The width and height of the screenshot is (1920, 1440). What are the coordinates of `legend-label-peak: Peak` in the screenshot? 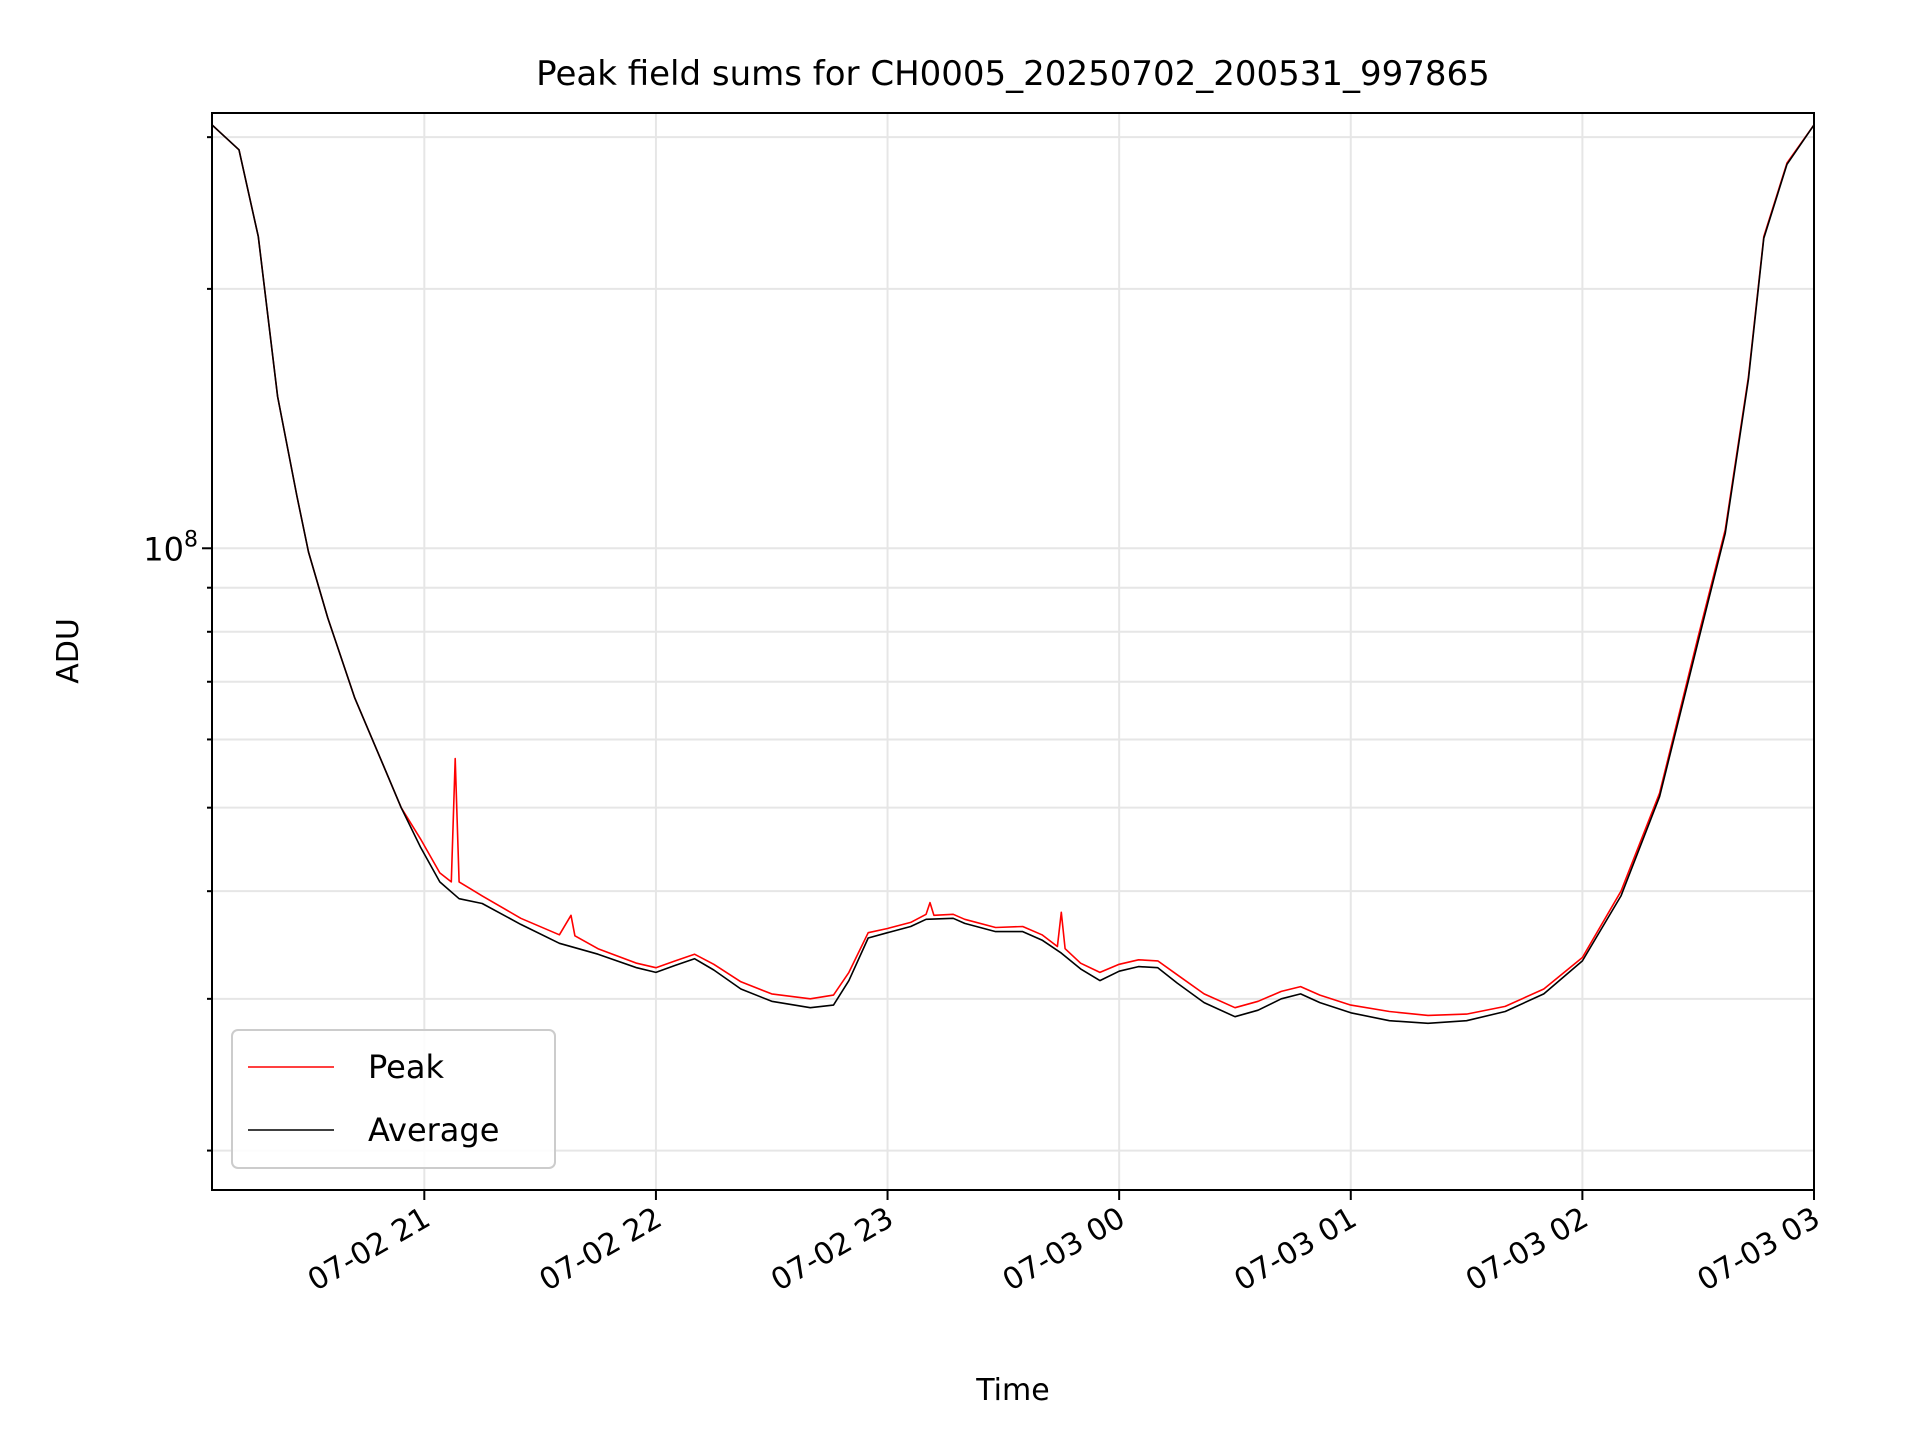 It's located at (406, 1067).